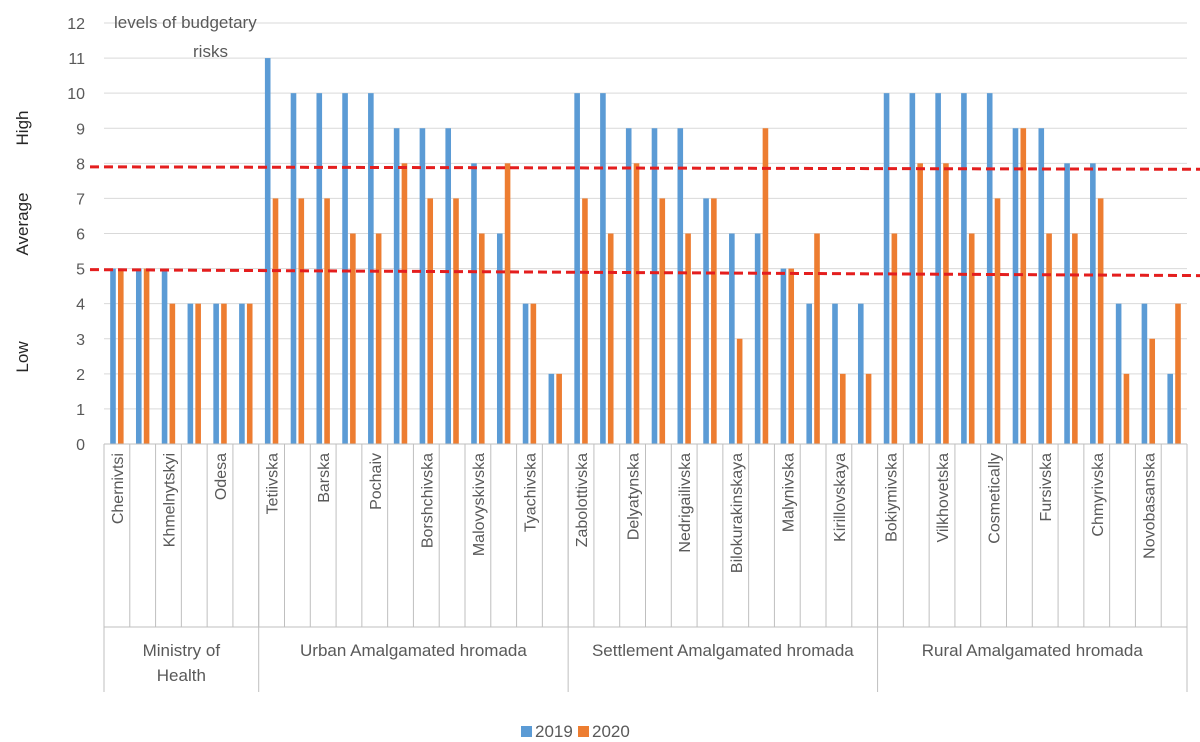  Describe the element at coordinates (634, 496) in the screenshot. I see `category-label: Delyatynska` at that location.